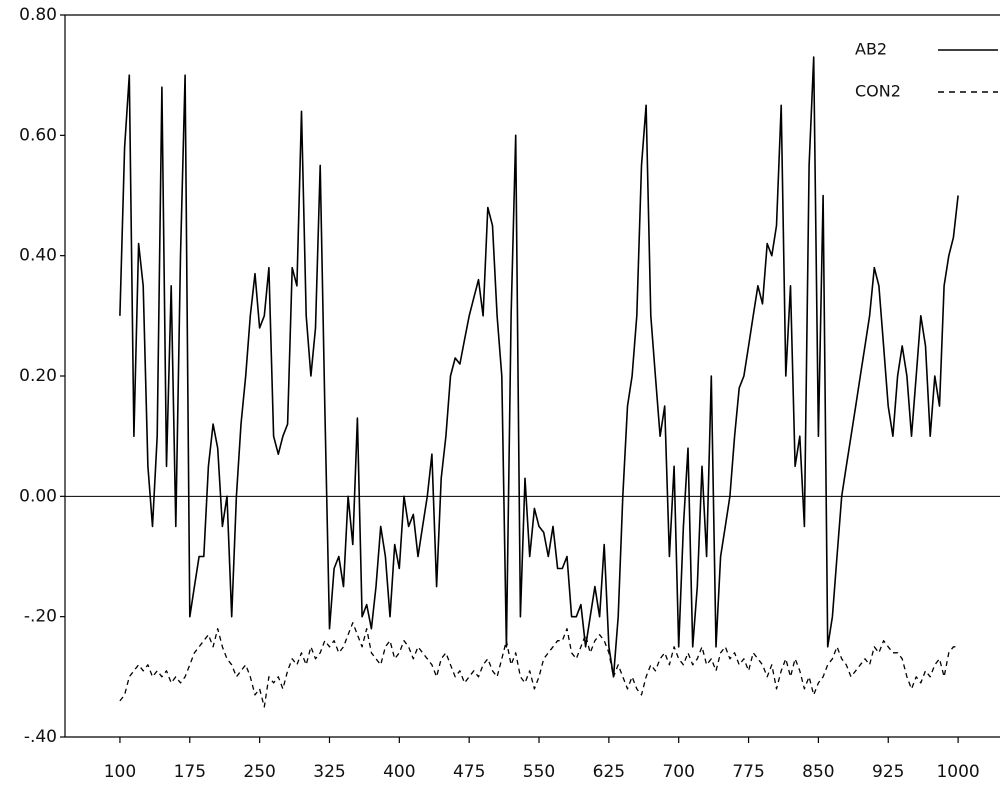 Image resolution: width=1003 pixels, height=787 pixels. I want to click on x-tick-label: 550, so click(539, 772).